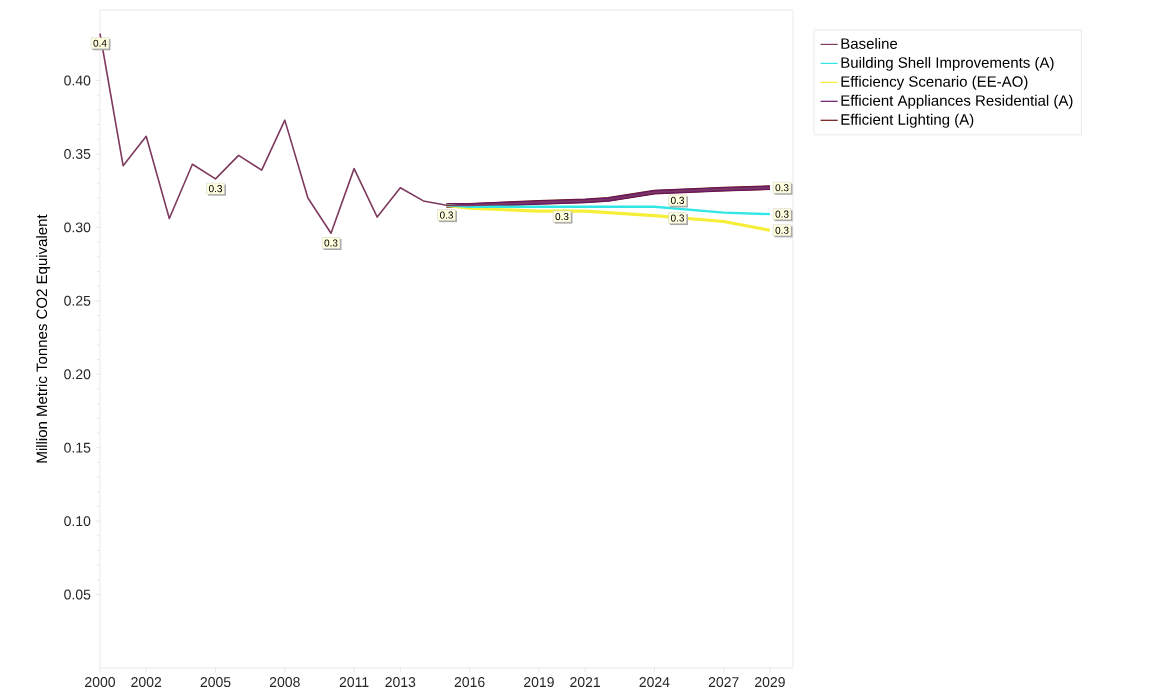 The image size is (1168, 700). I want to click on y-tick-label: 0.25, so click(77, 300).